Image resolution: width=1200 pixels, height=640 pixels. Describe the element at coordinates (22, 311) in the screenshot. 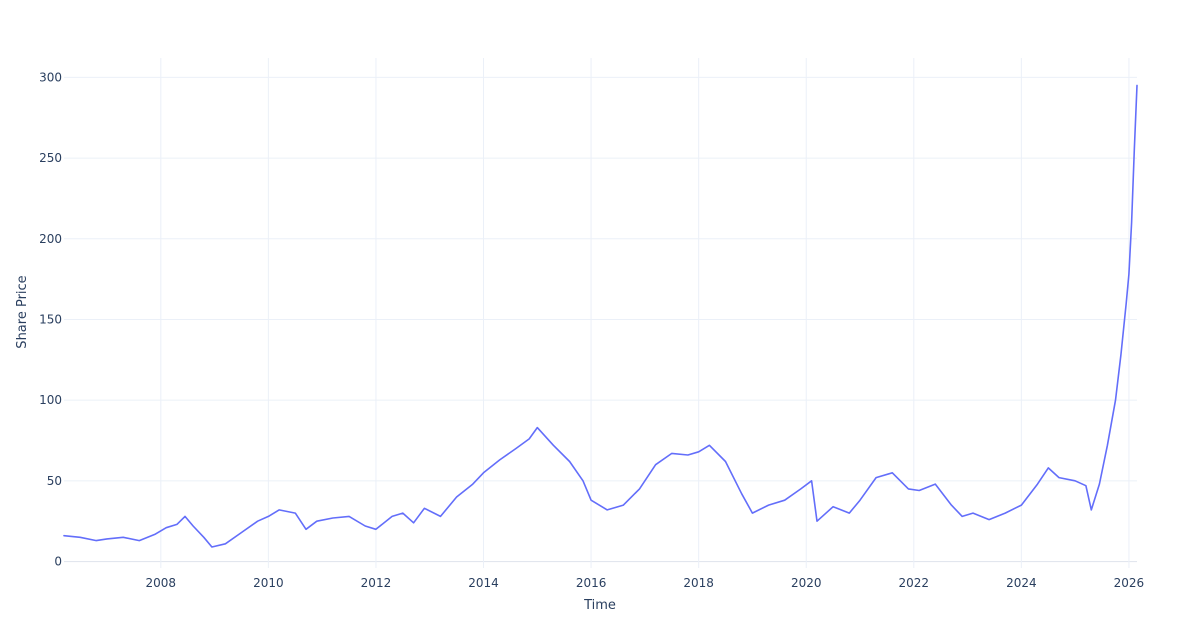

I see `y-axis-title: Share Price` at that location.